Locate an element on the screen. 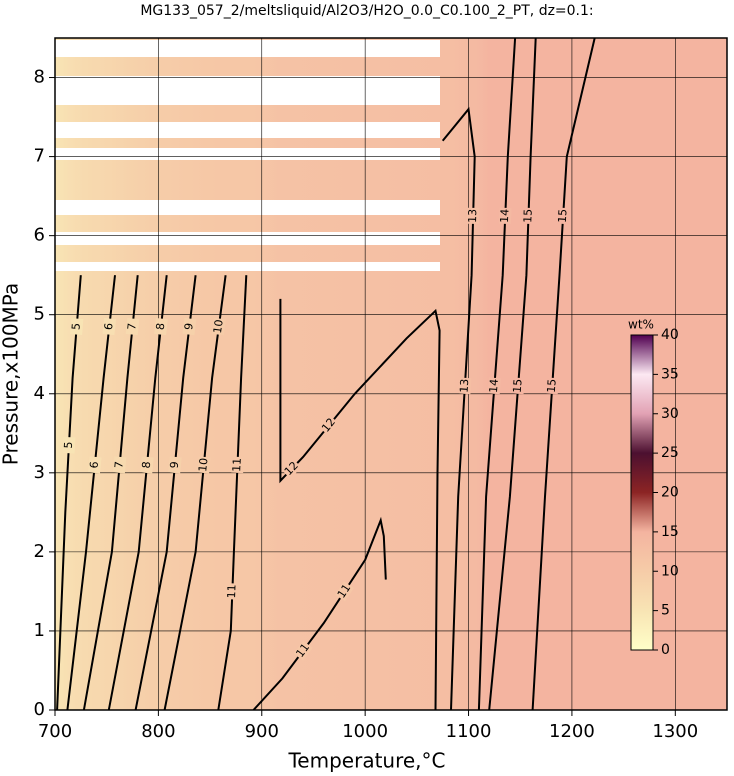 The width and height of the screenshot is (734, 776). colorbar-axis: 0 5 10 15 20 25 30 35 40 is located at coordinates (666, 492).